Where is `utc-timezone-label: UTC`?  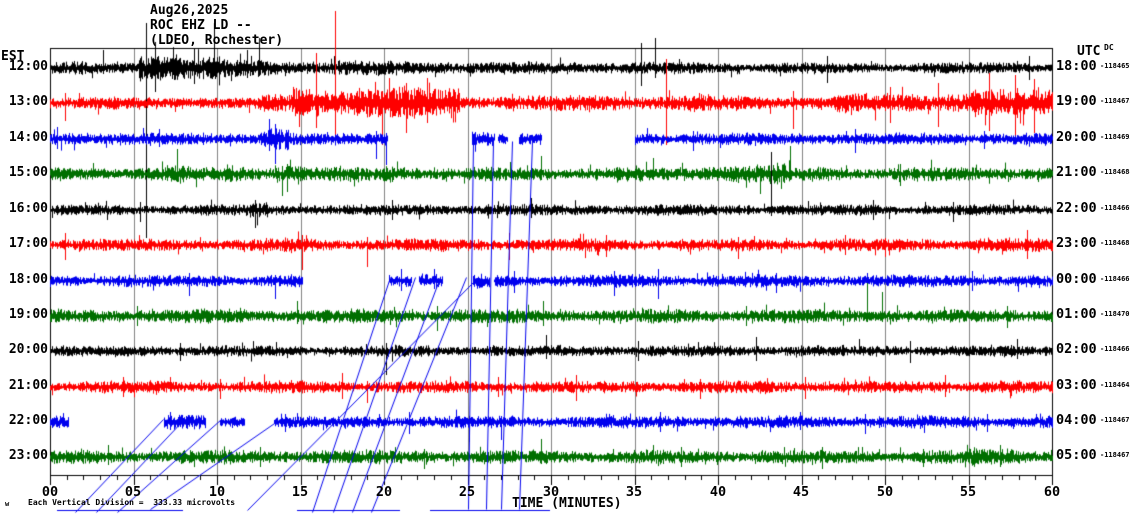
utc-timezone-label: UTC is located at coordinates (1089, 51).